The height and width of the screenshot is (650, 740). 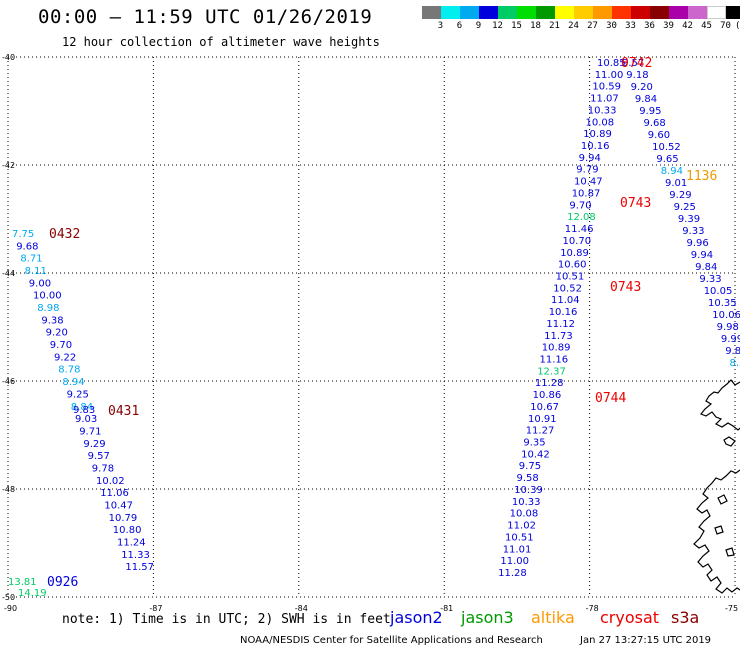 I want to click on wave-height-label: 10.60, so click(x=572, y=265).